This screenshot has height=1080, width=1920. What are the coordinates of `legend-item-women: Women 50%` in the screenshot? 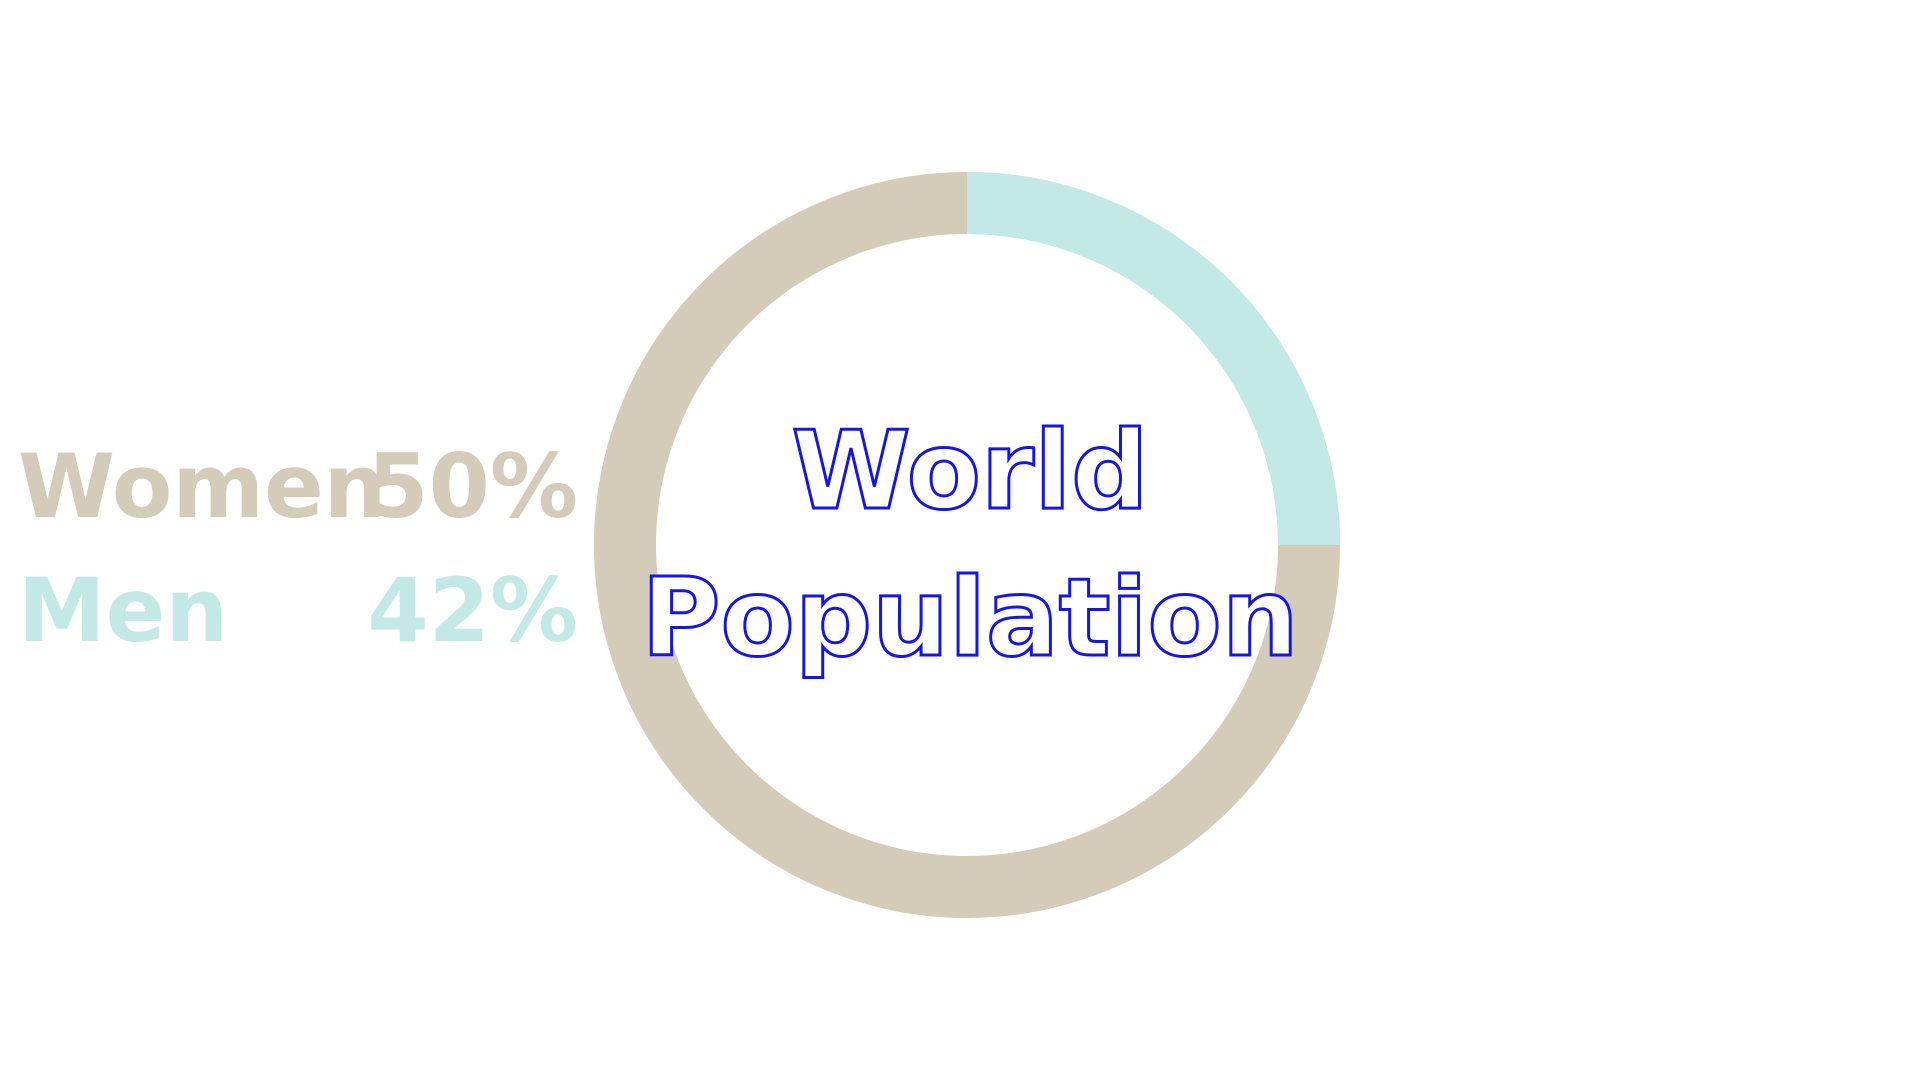 It's located at (298, 487).